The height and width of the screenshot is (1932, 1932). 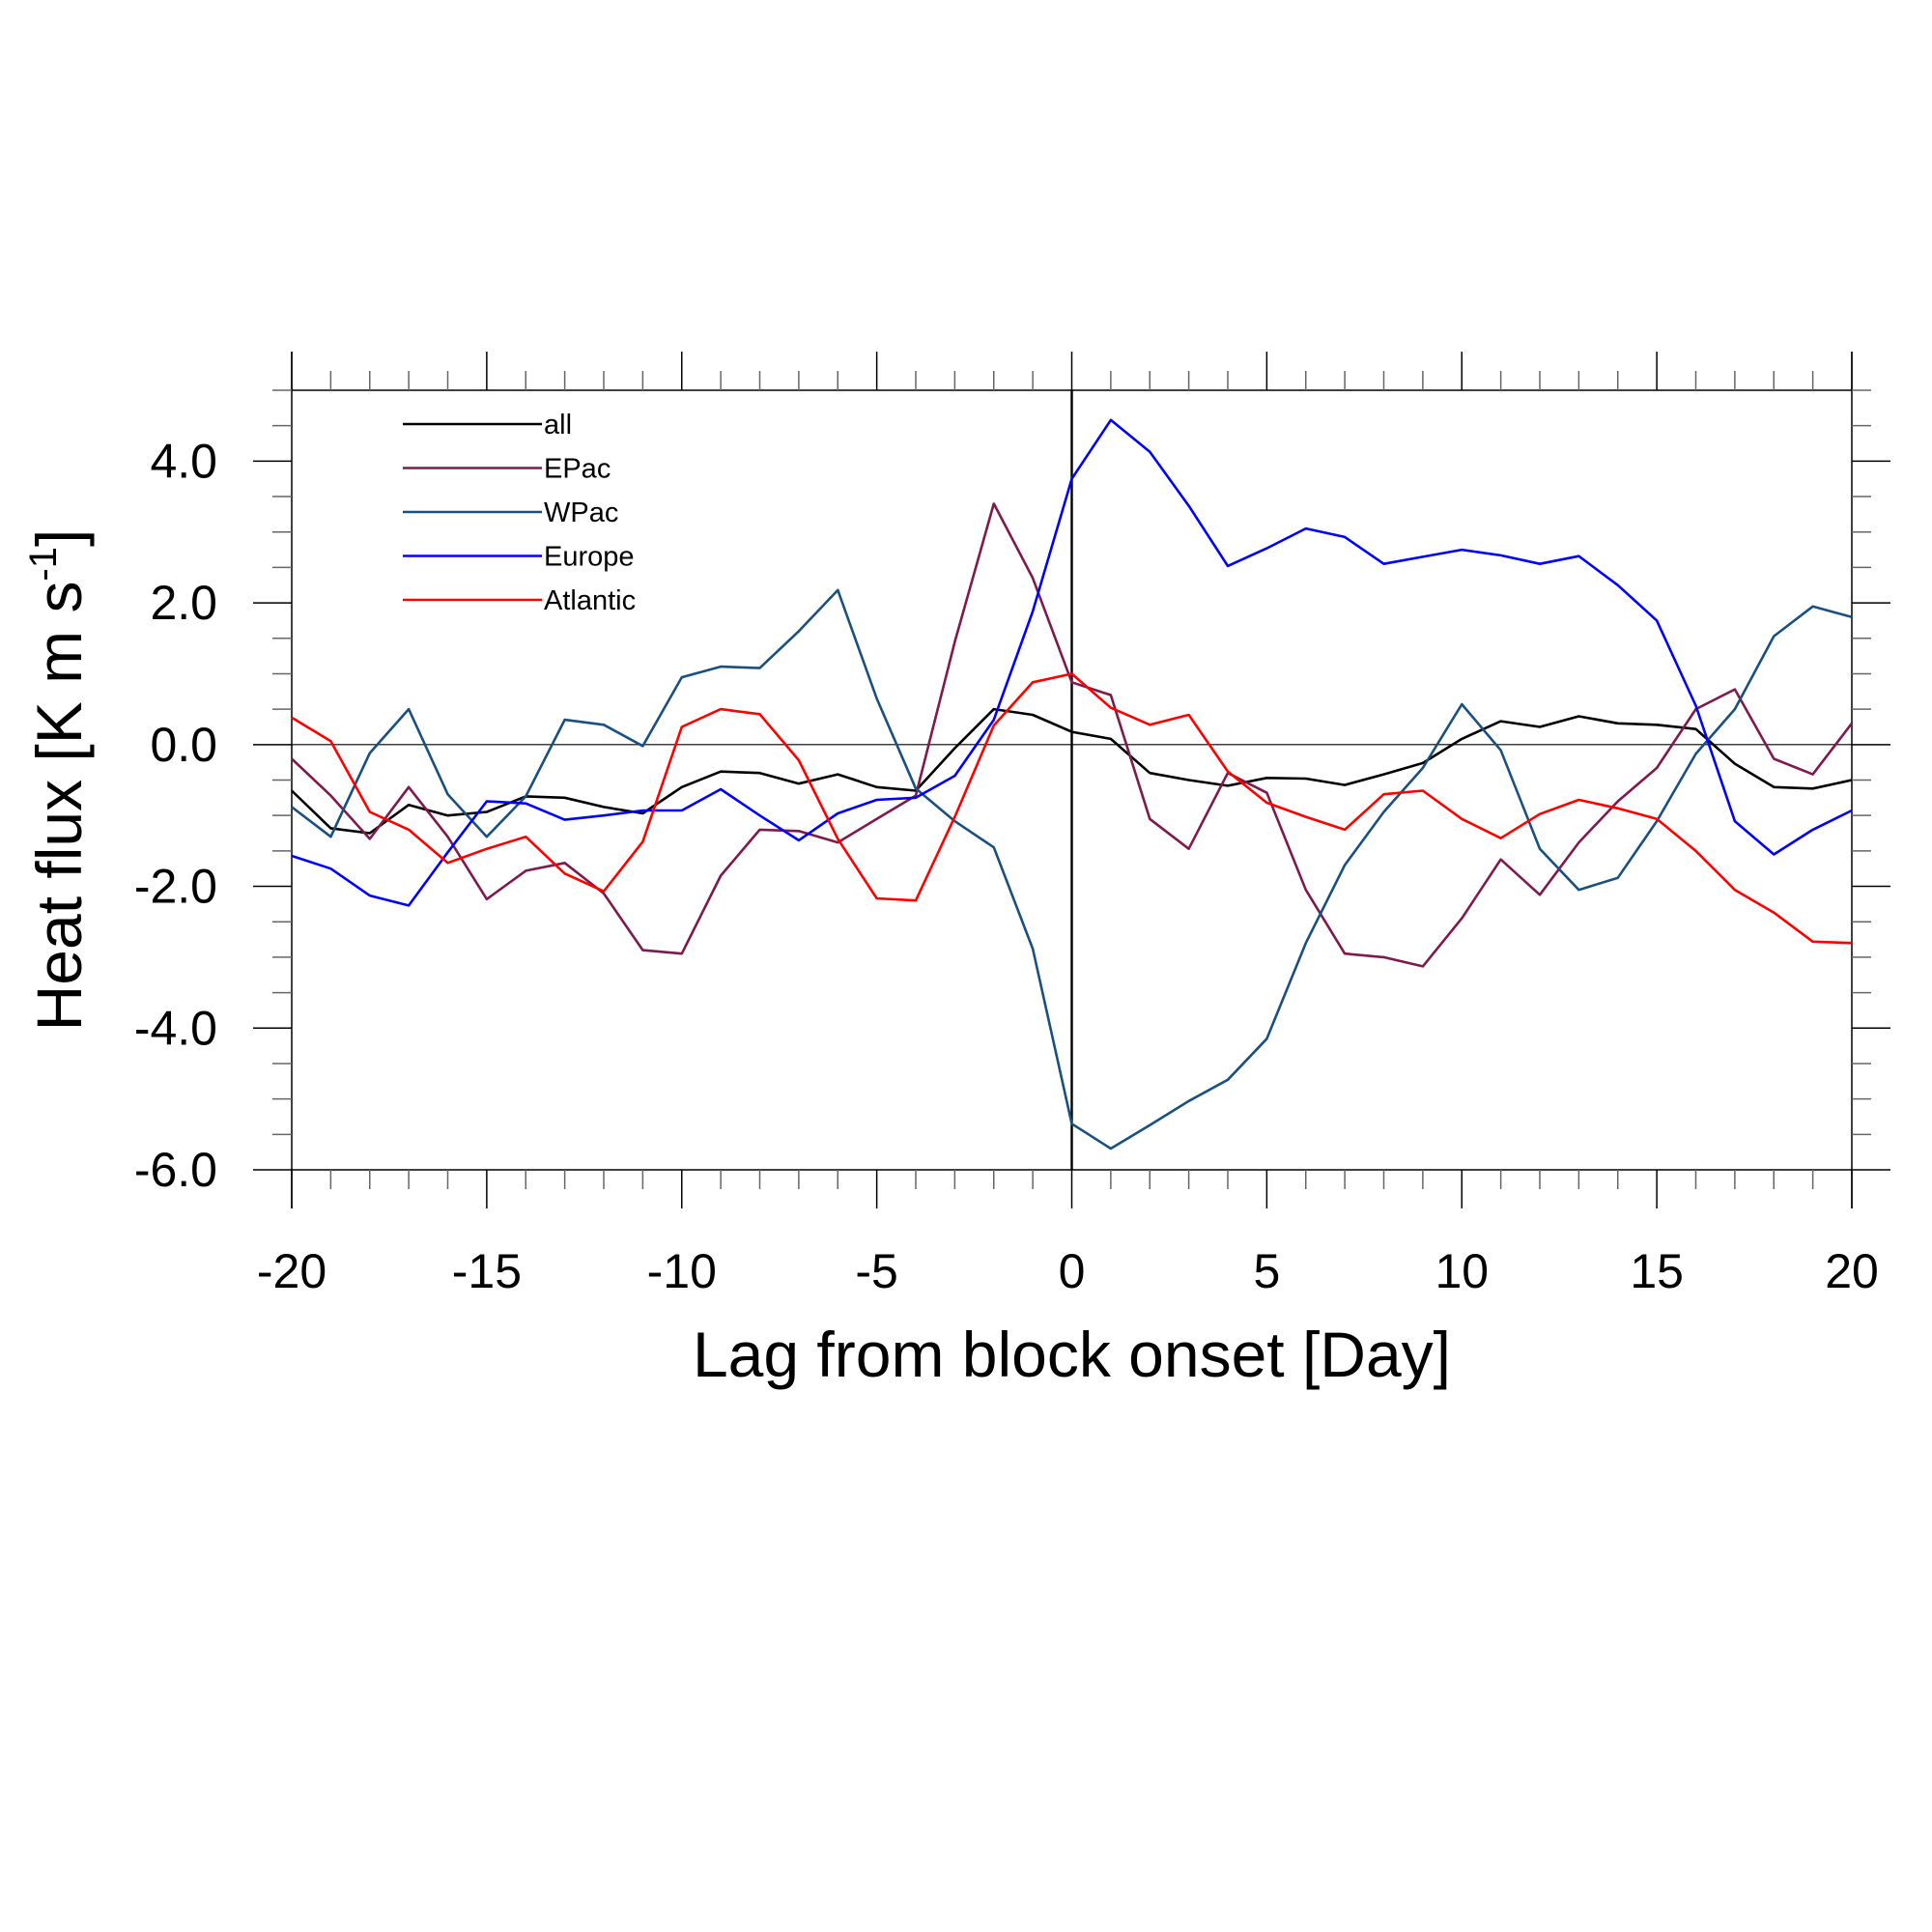 I want to click on y-tick-label: -2.0, so click(x=175, y=887).